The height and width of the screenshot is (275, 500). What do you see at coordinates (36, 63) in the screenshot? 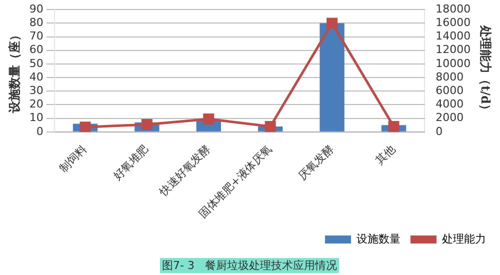
I see `y-tick-label: 50` at bounding box center [36, 63].